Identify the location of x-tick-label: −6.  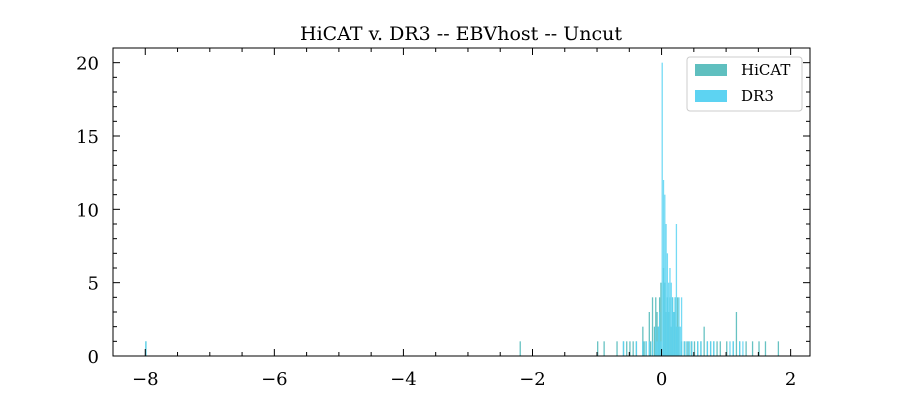
(274, 379).